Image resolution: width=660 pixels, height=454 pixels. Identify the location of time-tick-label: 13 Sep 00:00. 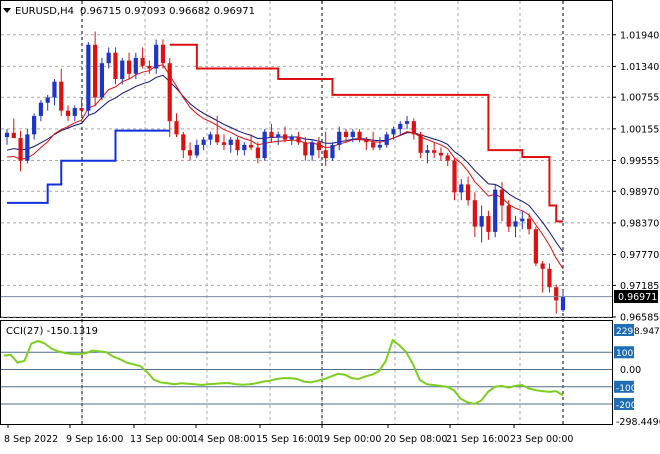
(161, 439).